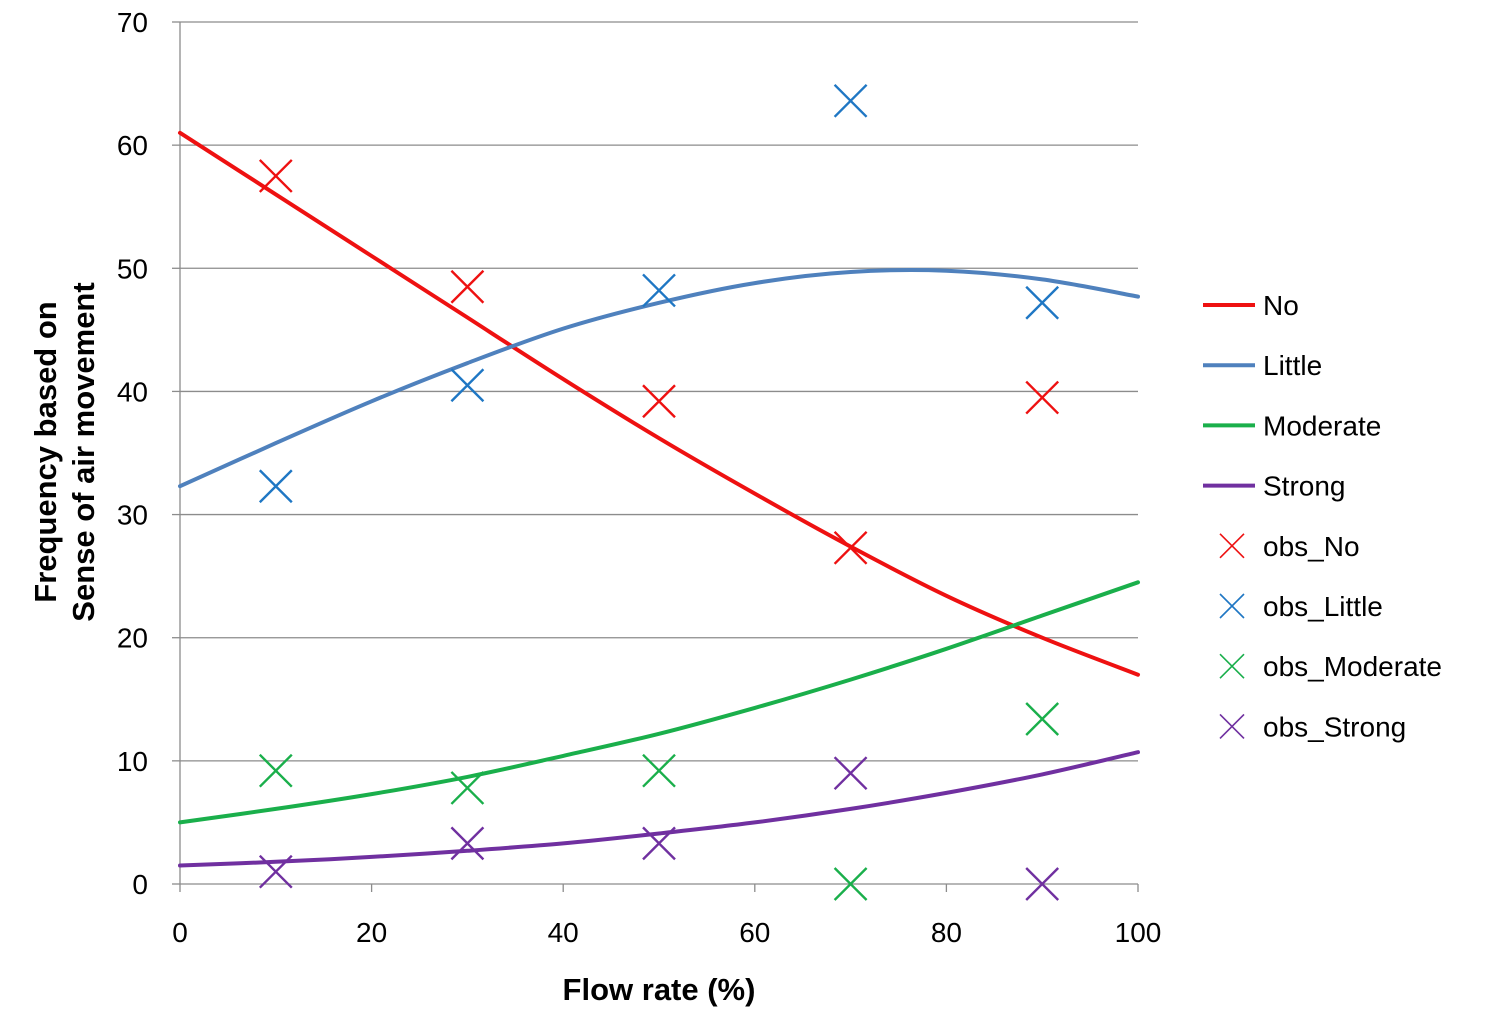 The width and height of the screenshot is (1491, 1010). I want to click on y-tick-label-40: 40, so click(132, 391).